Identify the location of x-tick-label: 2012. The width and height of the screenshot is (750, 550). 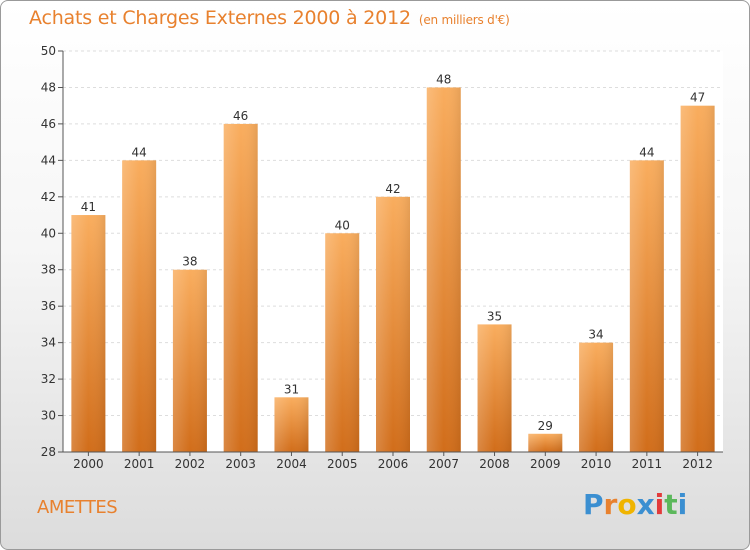
(697, 464).